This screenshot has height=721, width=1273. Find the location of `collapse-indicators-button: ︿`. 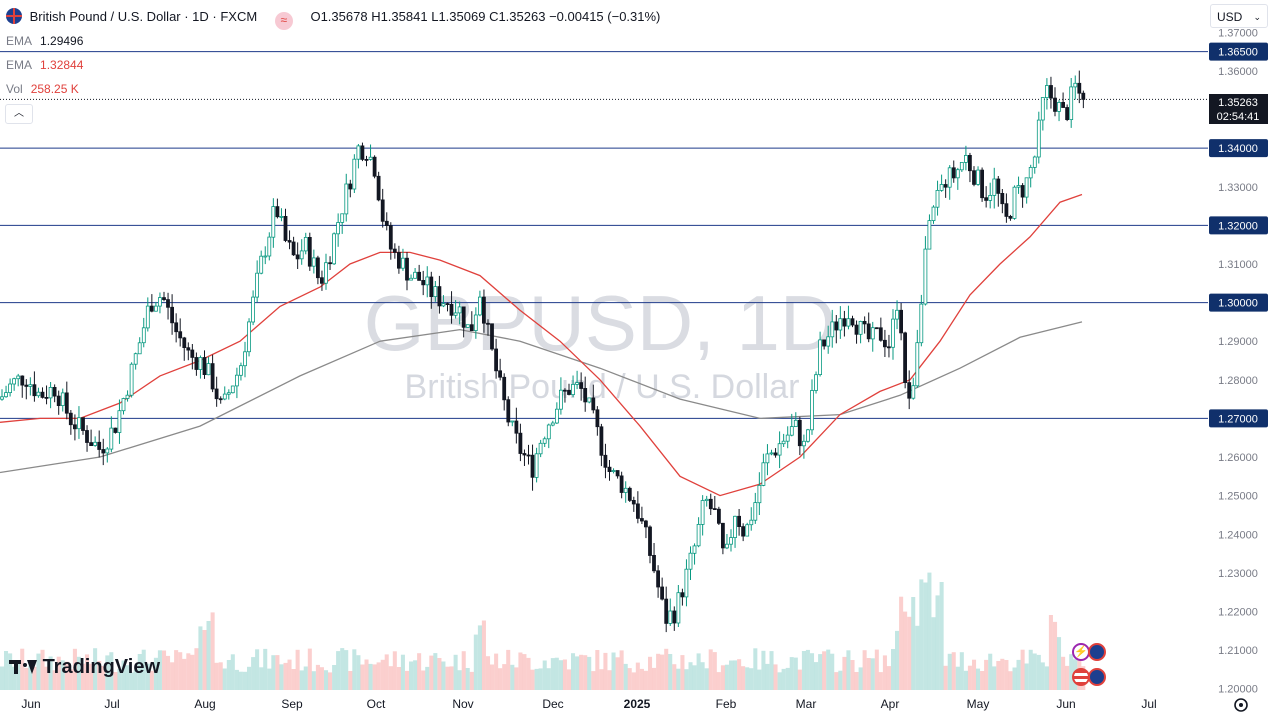

collapse-indicators-button: ︿ is located at coordinates (19, 114).